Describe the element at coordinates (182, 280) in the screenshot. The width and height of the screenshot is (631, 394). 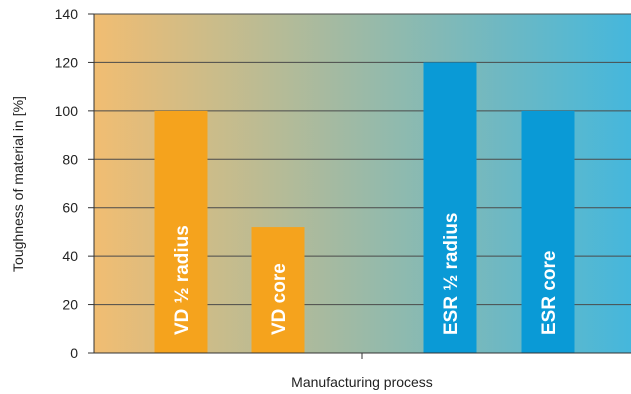
I see `bar-label: VD ½ radius` at that location.